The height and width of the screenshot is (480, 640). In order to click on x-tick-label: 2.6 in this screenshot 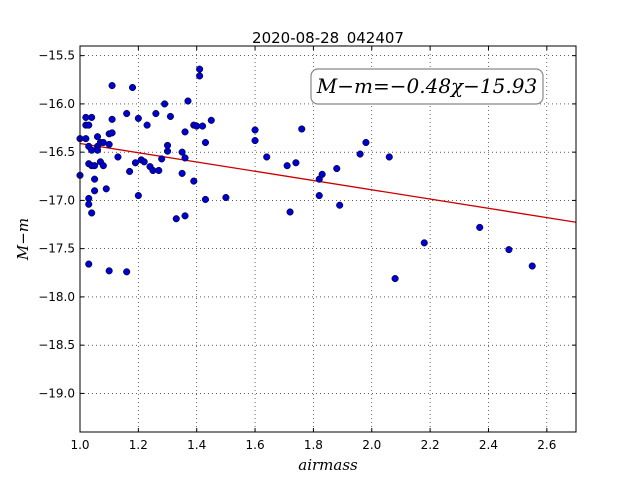, I will do `click(546, 445)`.